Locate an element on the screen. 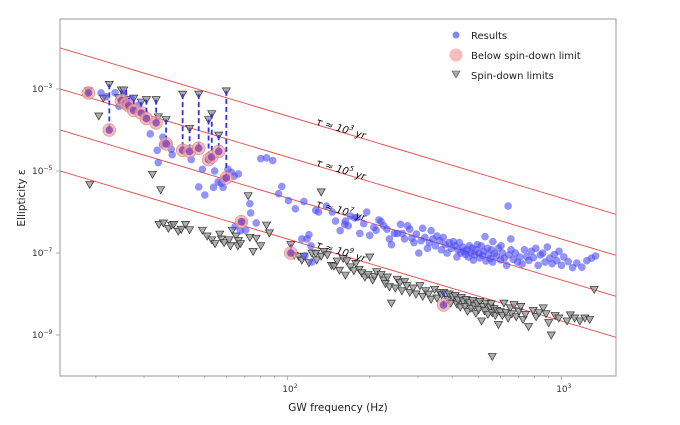 This screenshot has width=680, height=425. y-axis-title: Ellipticity ε is located at coordinates (22, 197).